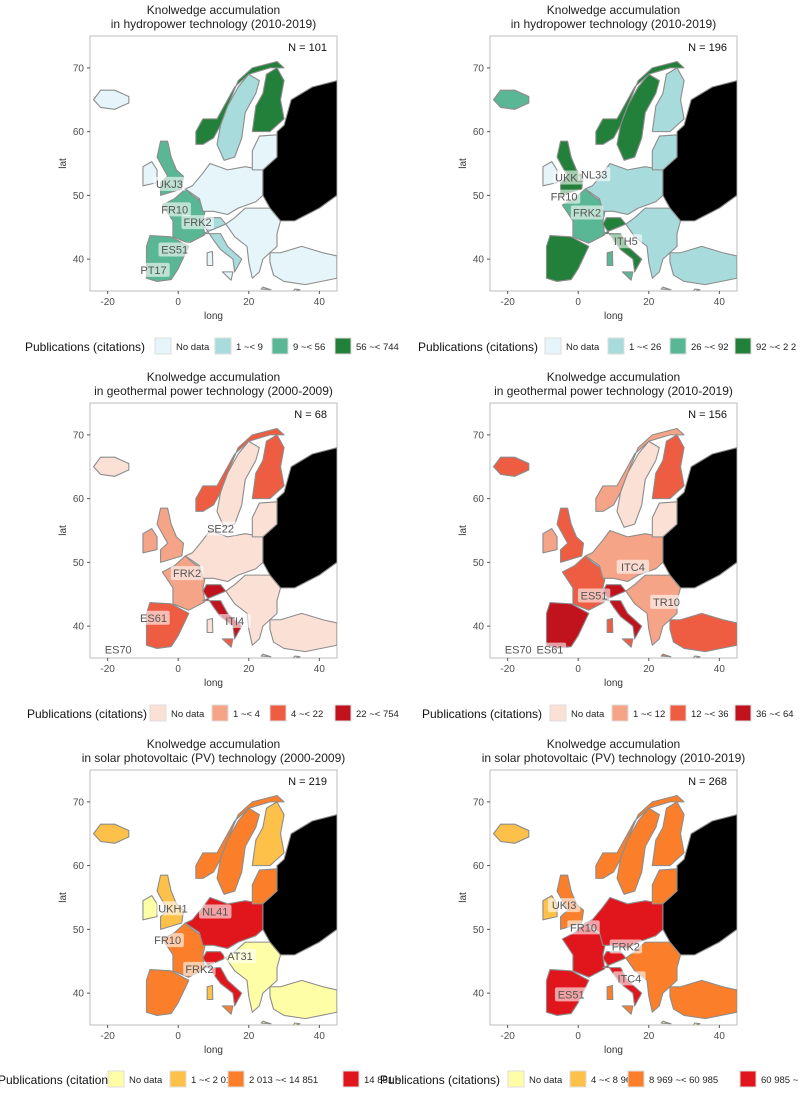  I want to click on legend-entry: 4 ~< 22, so click(307, 714).